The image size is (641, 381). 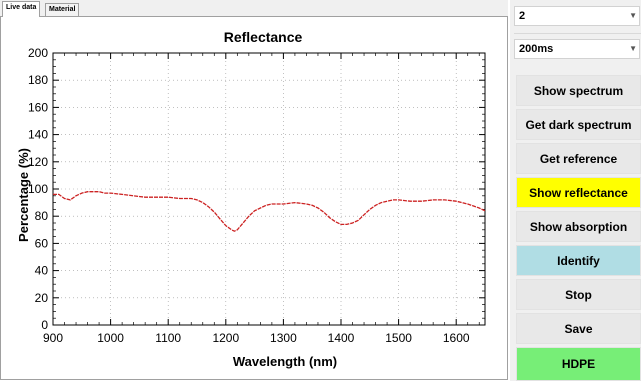 What do you see at coordinates (62, 9) in the screenshot?
I see `tab-material: Material` at bounding box center [62, 9].